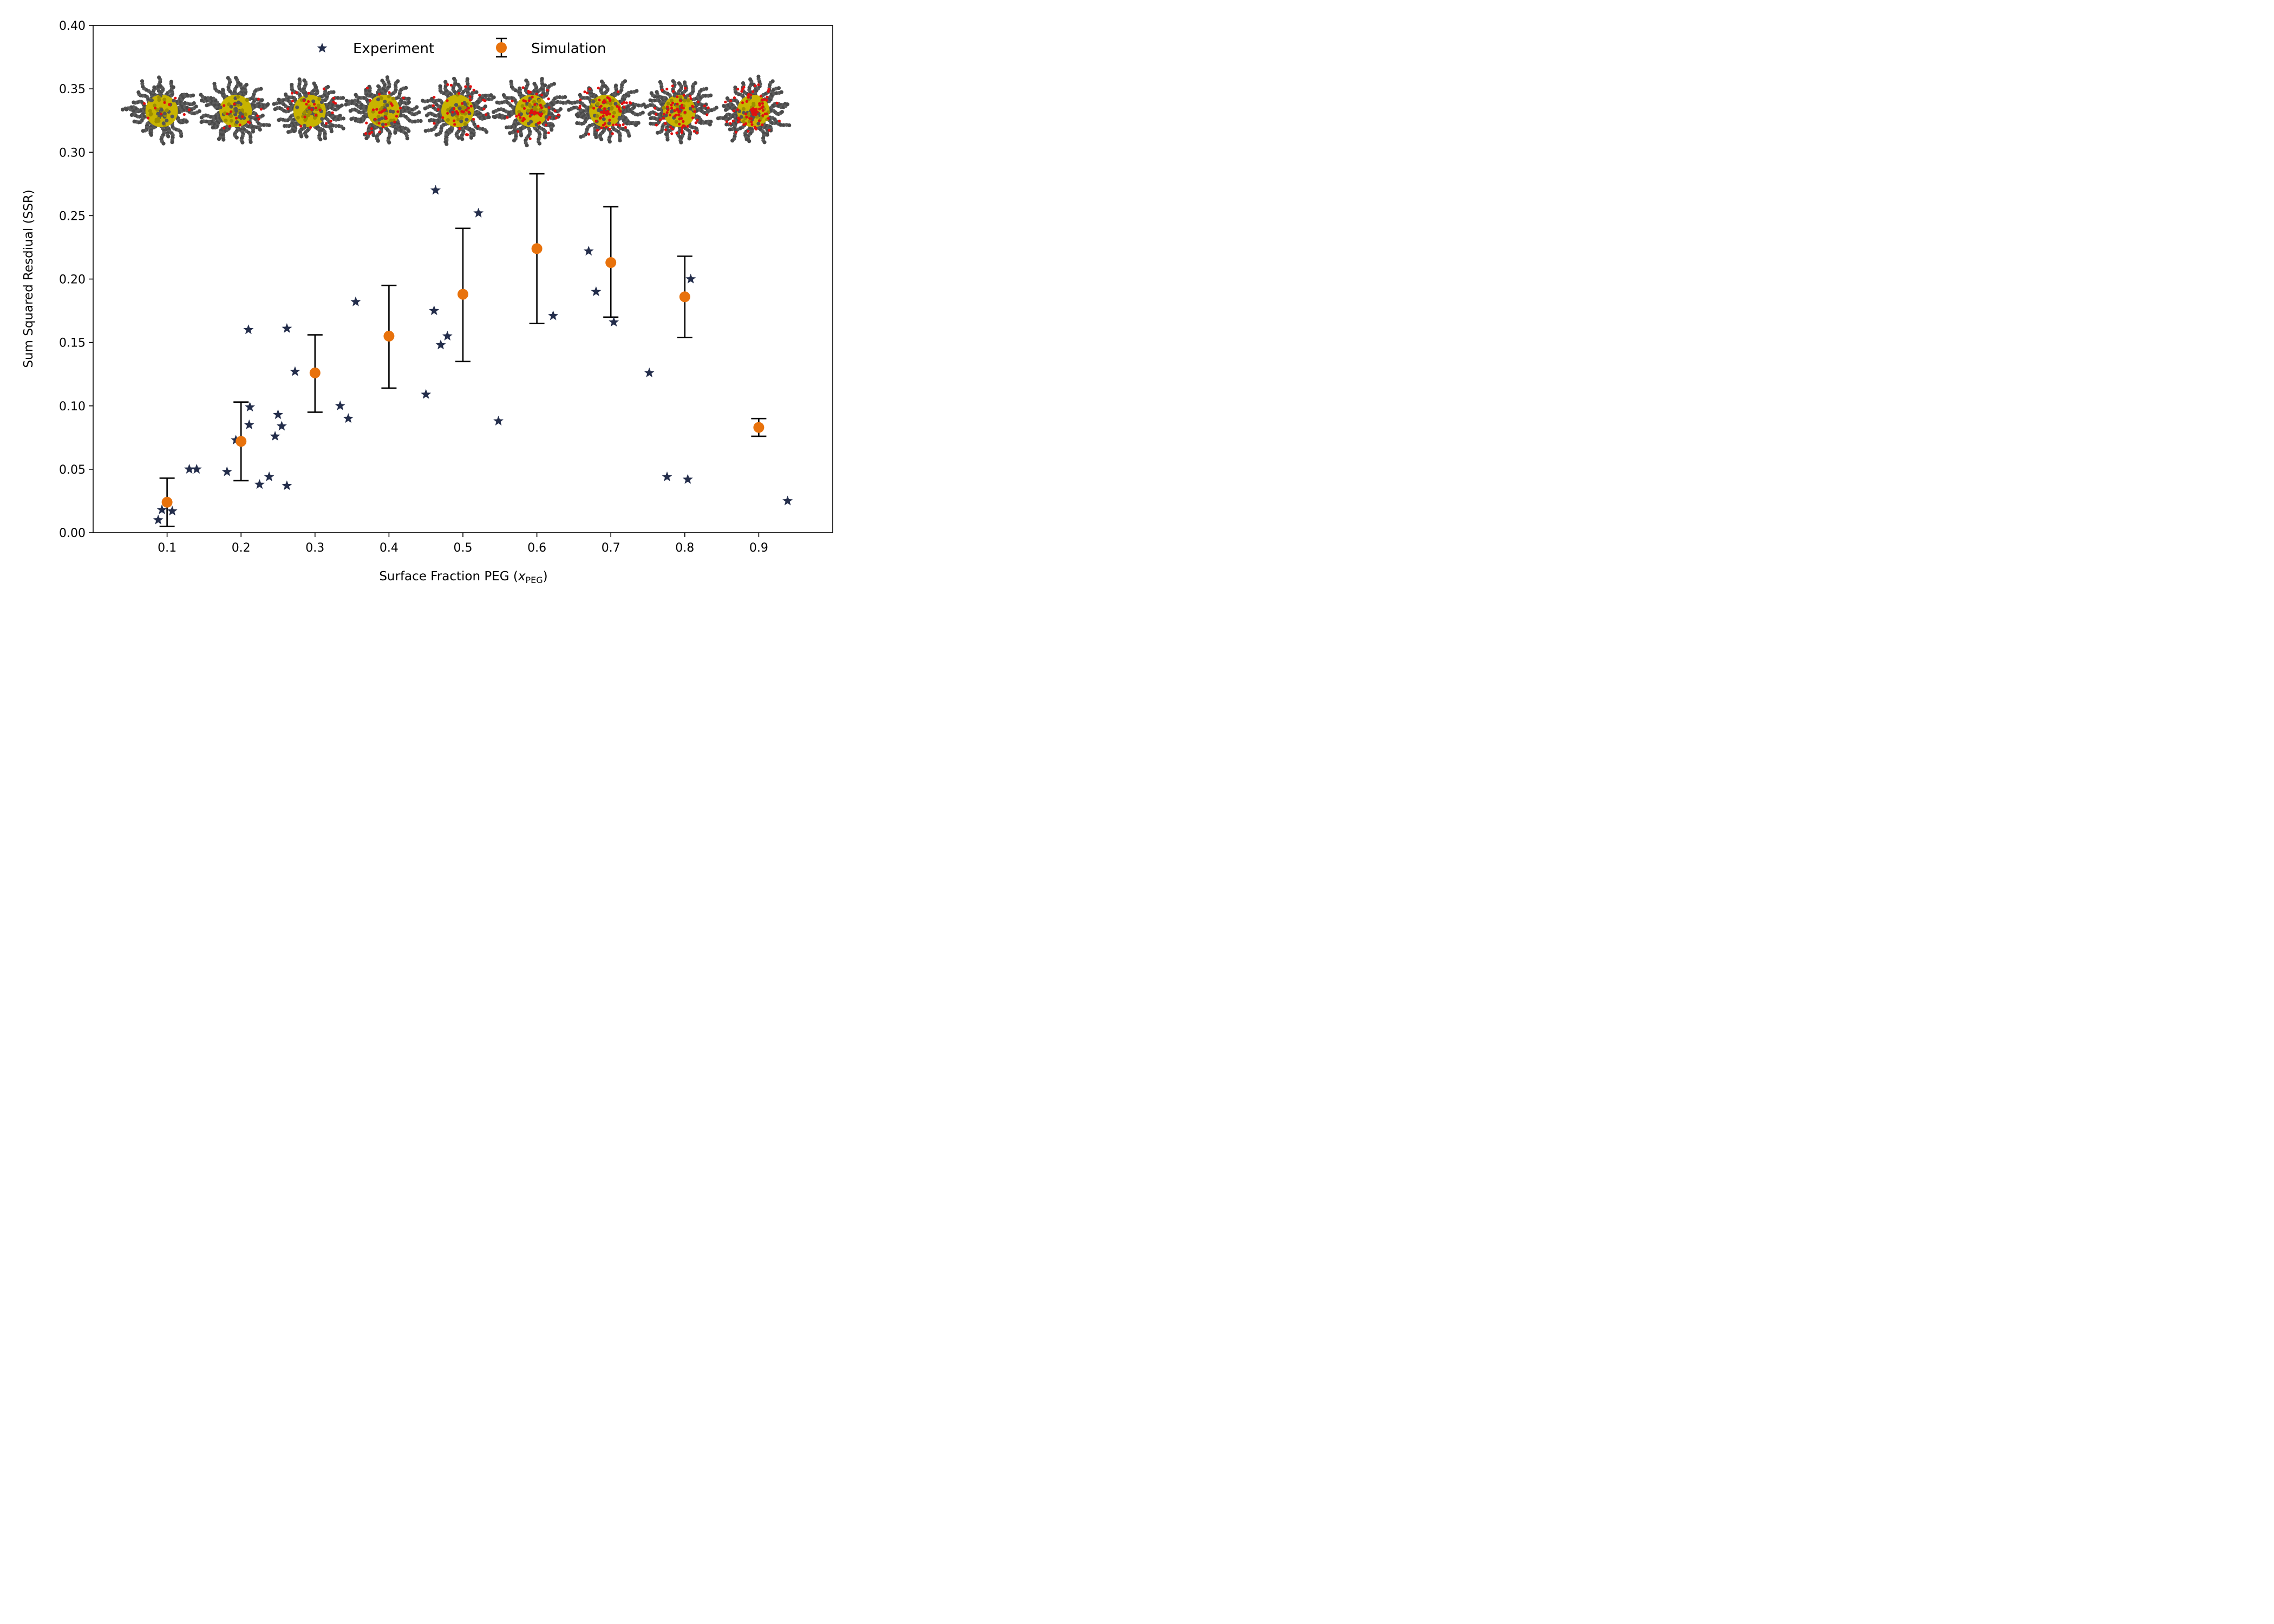 The image size is (2274, 1624). I want to click on y-tick-label: 0.30, so click(72, 153).